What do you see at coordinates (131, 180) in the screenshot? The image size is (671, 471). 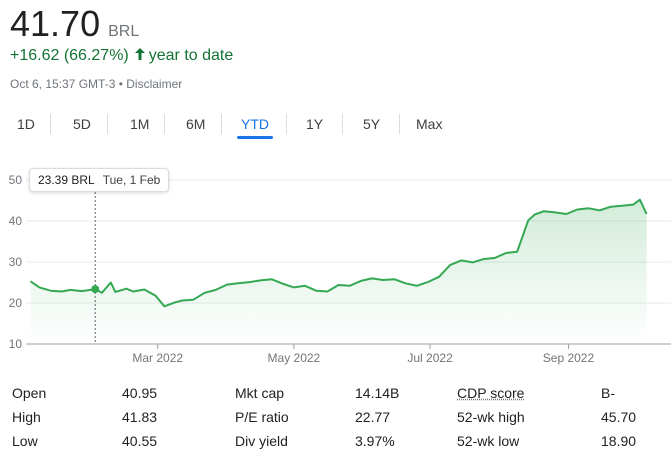 I see `tooltip-date: Tue, 1 Feb` at bounding box center [131, 180].